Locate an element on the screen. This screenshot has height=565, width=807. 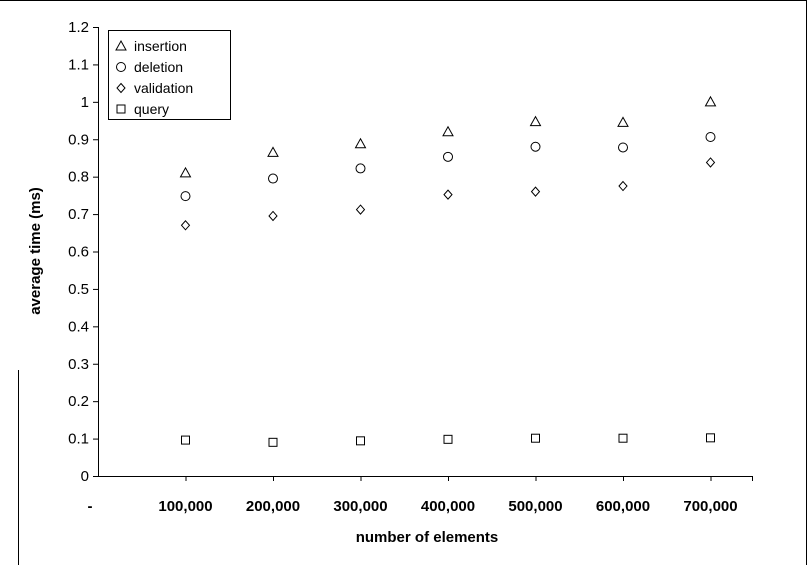
y-axis-ticks: 0 0.1 0.2 0.3 0.4 0.5 0.6 0.7 0.8 0.9 1 1.1 1.2 is located at coordinates (83, 252).